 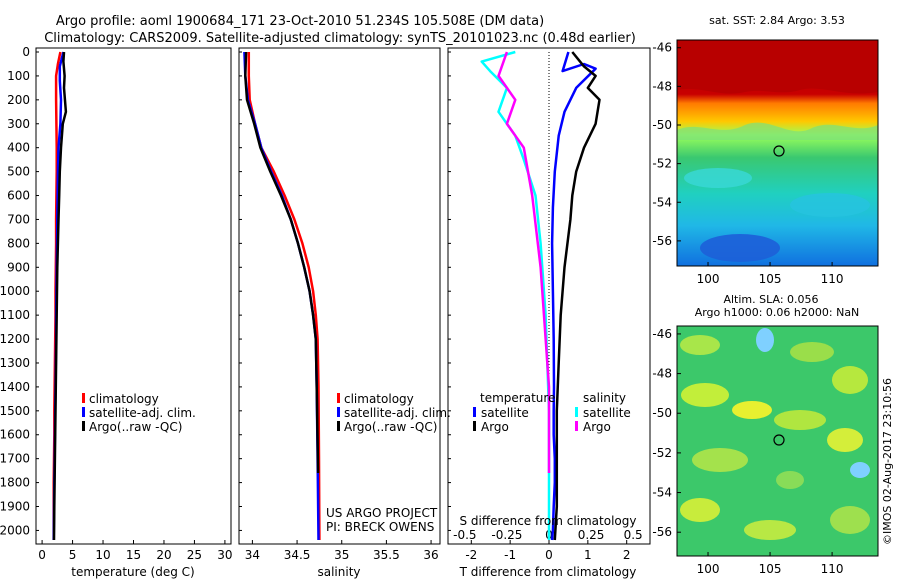 I want to click on sst-map-axes: -46 -48 -50 -52 -54 -56 100 105 110, so click(x=747, y=163).